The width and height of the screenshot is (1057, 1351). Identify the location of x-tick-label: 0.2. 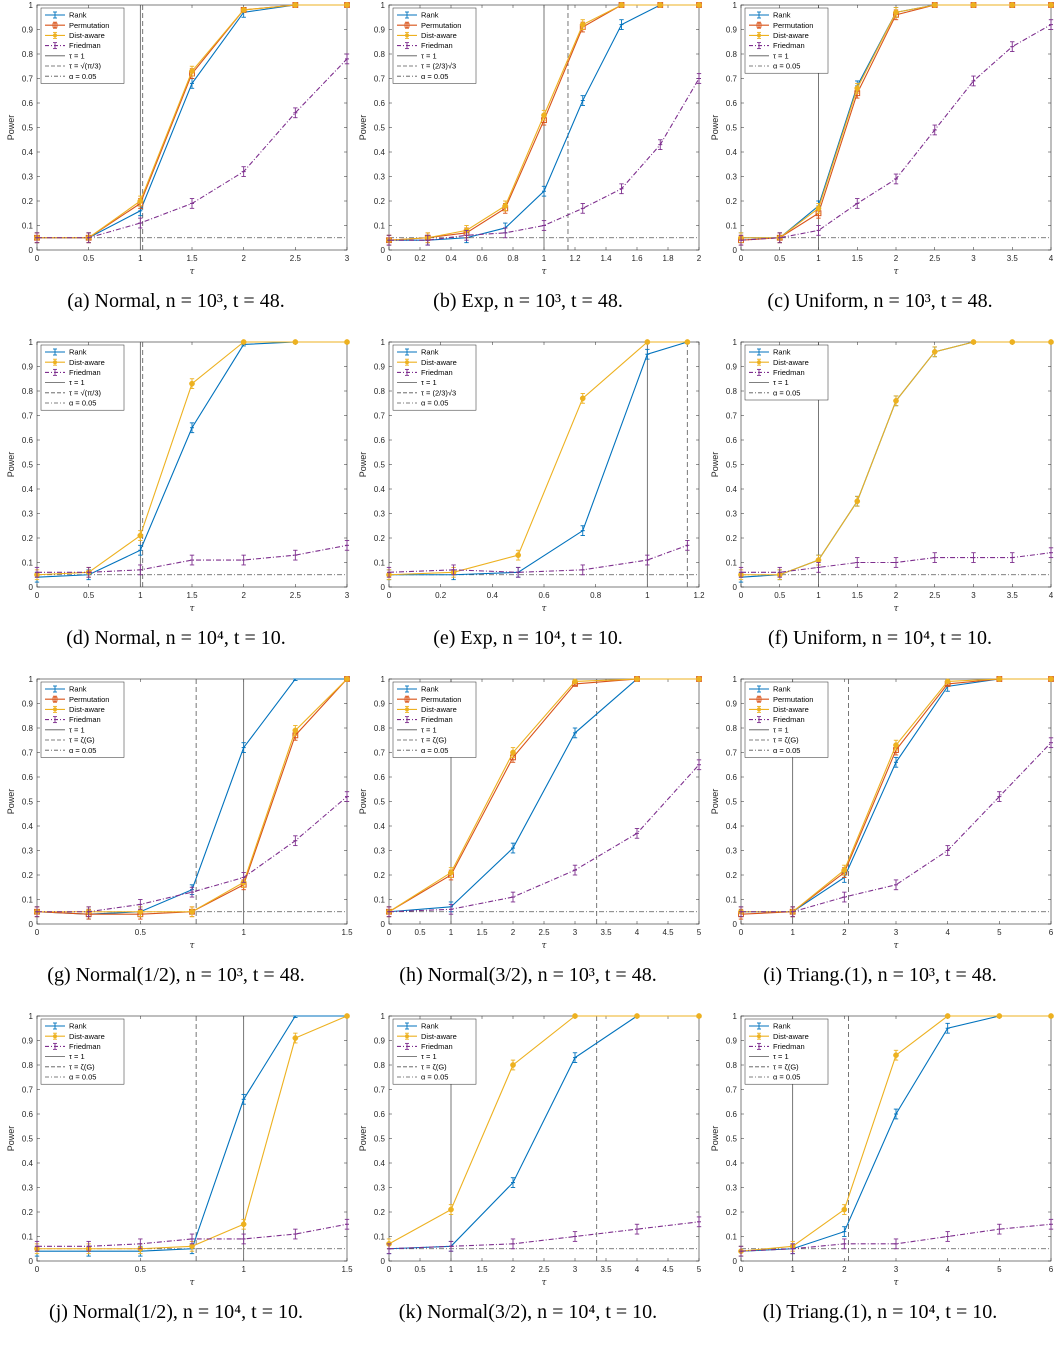
(441, 595).